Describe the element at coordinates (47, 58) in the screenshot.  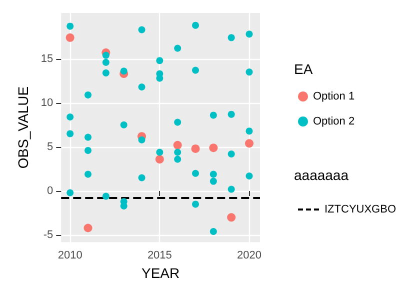
I see `y-tick-label: 15` at that location.